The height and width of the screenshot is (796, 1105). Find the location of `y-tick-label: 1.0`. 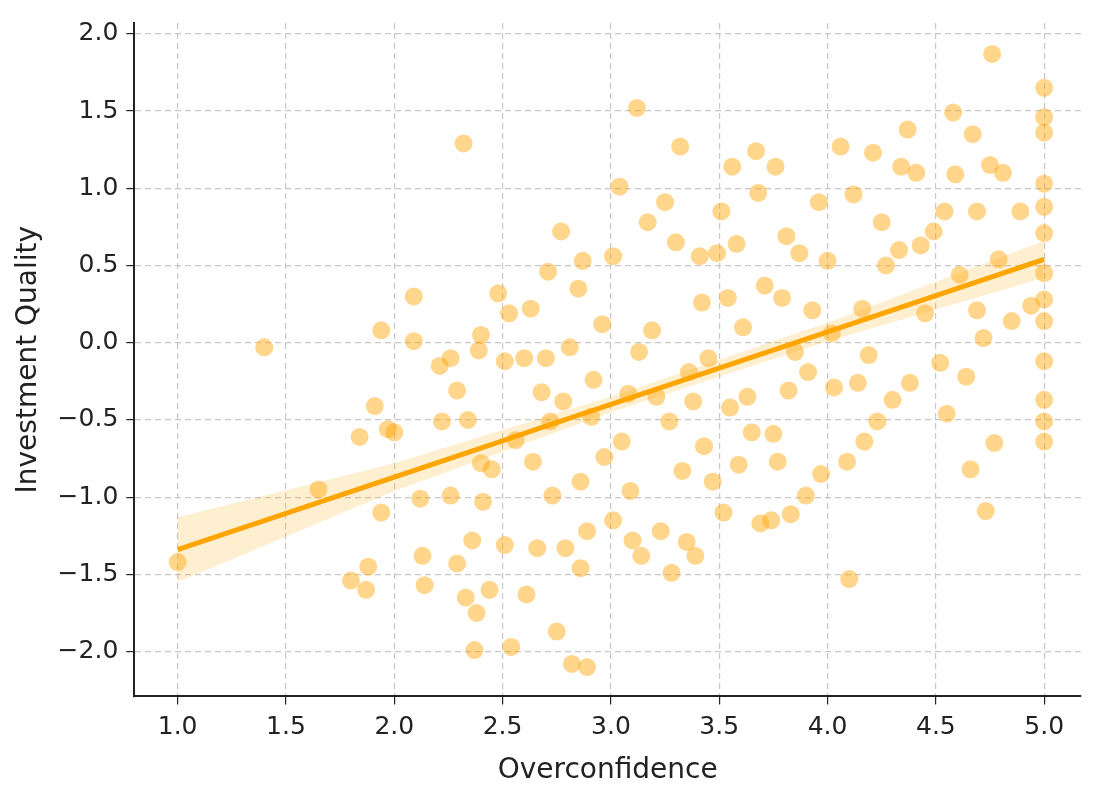

y-tick-label: 1.0 is located at coordinates (98, 186).